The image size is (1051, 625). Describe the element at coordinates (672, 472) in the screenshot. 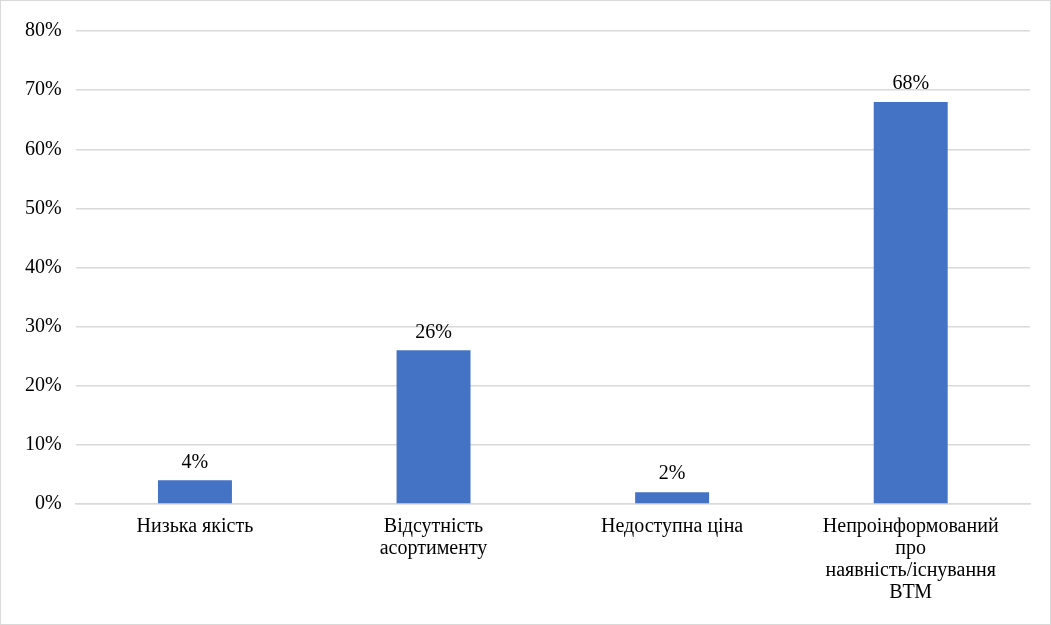

I see `data-label: 2%` at that location.